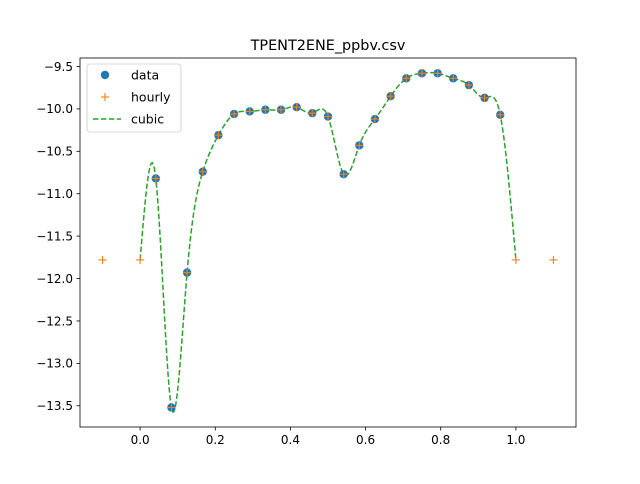 This screenshot has height=484, width=640. Describe the element at coordinates (140, 440) in the screenshot. I see `x-tick-label: 0.0` at that location.